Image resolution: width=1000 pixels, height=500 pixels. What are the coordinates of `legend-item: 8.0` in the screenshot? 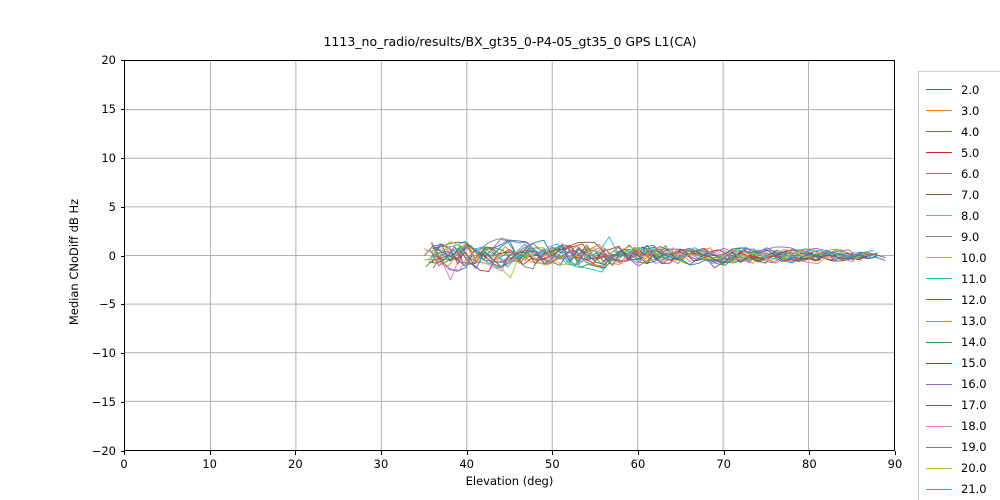 It's located at (959, 215).